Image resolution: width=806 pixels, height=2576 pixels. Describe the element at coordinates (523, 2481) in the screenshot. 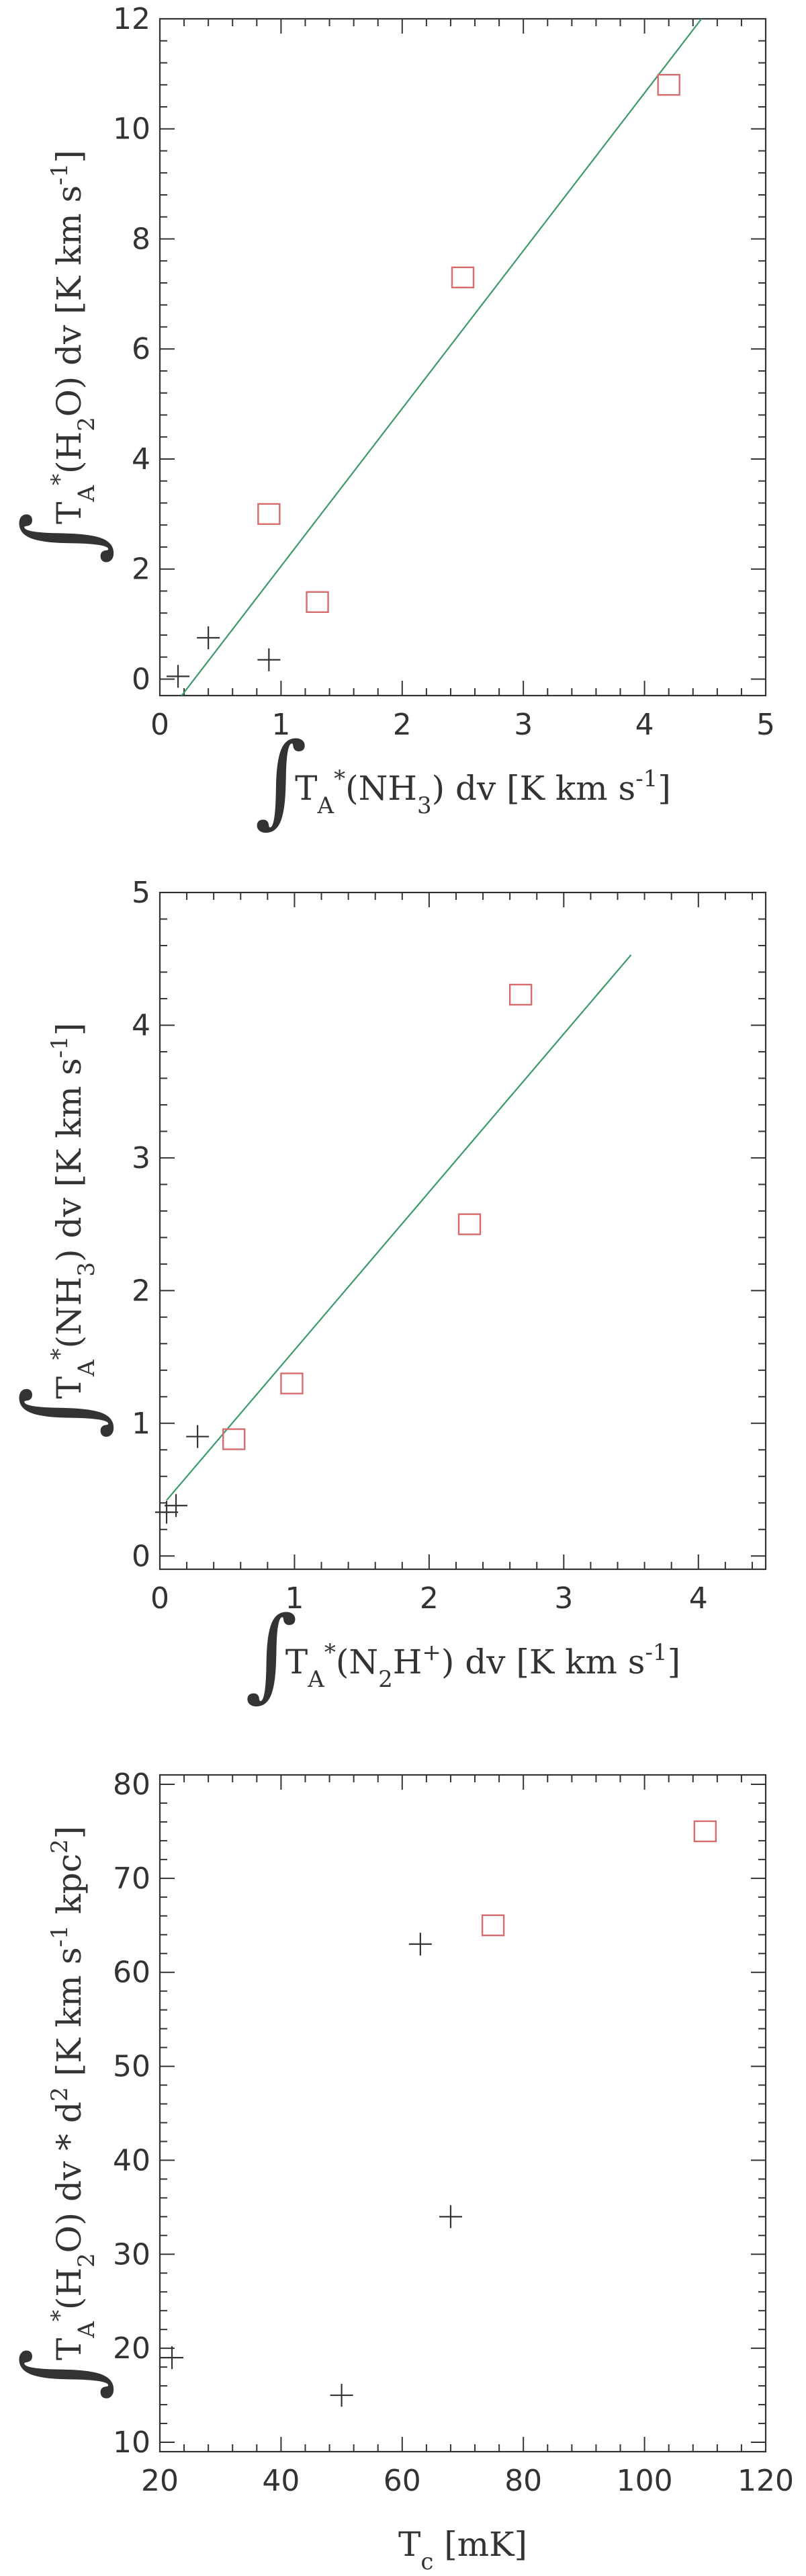

I see `x-tick-label: 80` at that location.